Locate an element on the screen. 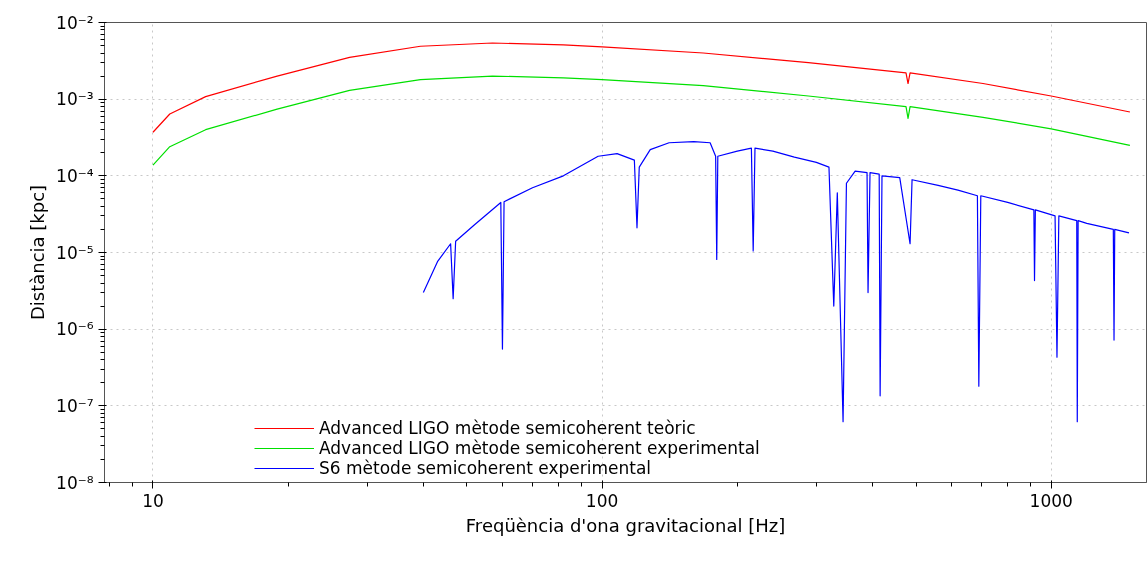  legend-label: Advanced LIGO mètode semicoherent teòric is located at coordinates (507, 428).